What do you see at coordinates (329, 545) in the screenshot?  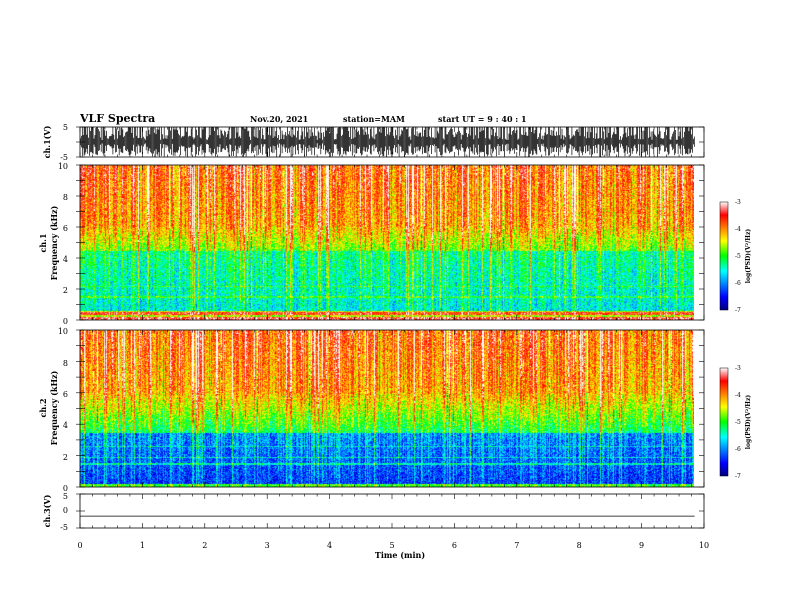 I see `x-tick-4: 4` at bounding box center [329, 545].